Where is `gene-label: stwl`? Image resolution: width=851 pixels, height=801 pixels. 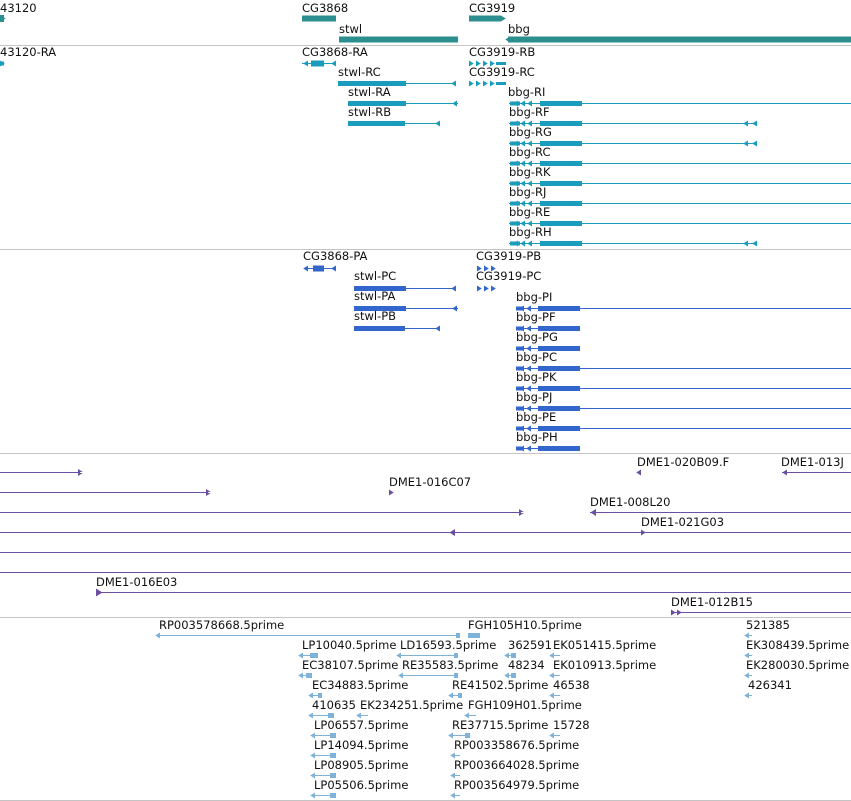
gene-label: stwl is located at coordinates (351, 29).